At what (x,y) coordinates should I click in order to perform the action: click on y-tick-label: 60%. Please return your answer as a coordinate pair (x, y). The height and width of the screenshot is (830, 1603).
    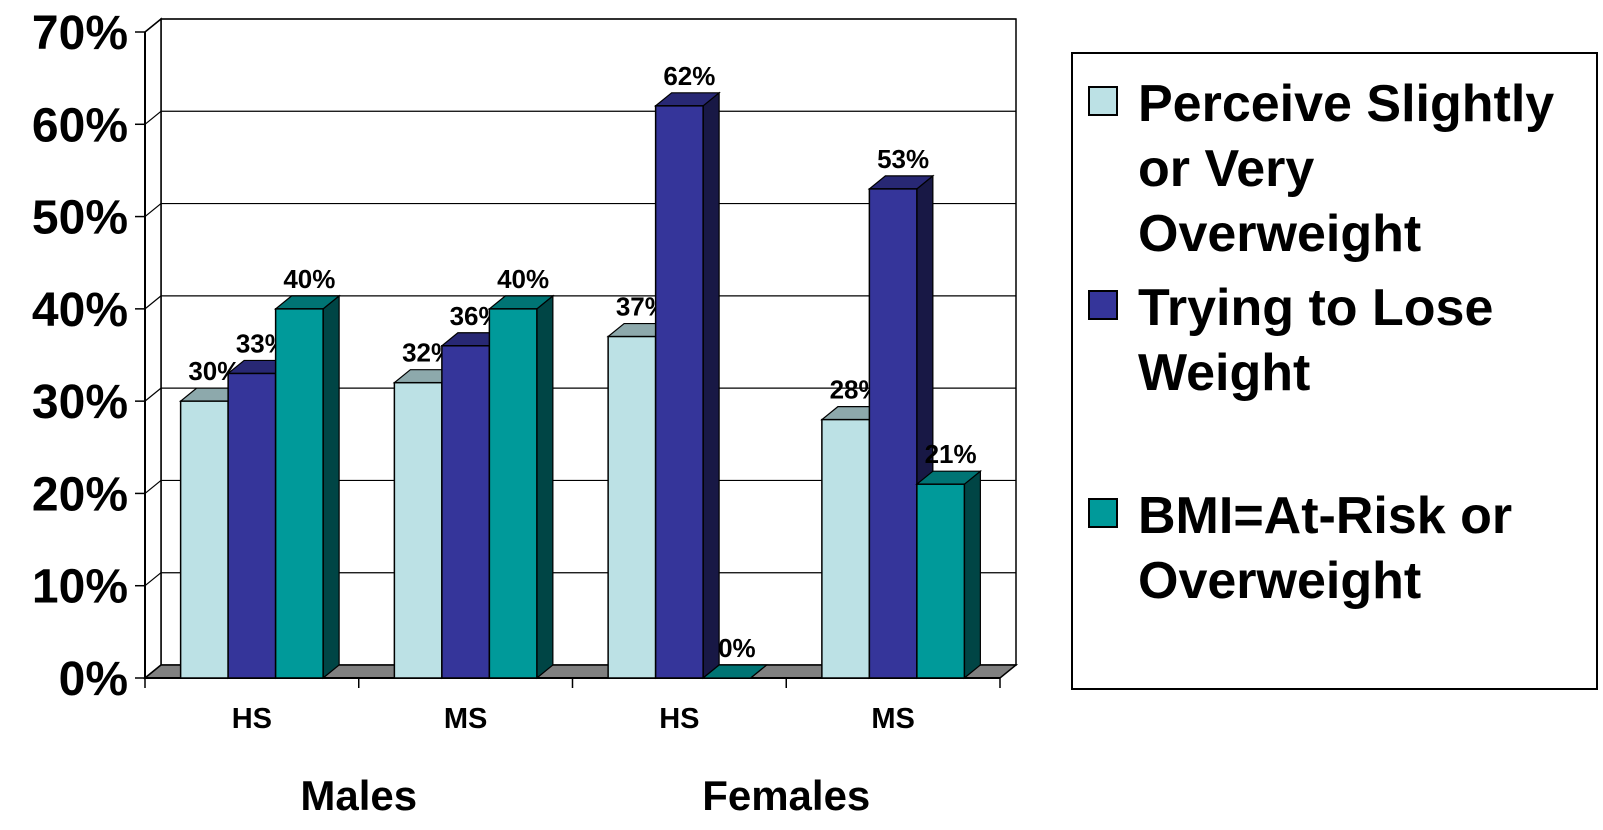
    Looking at the image, I should click on (80, 125).